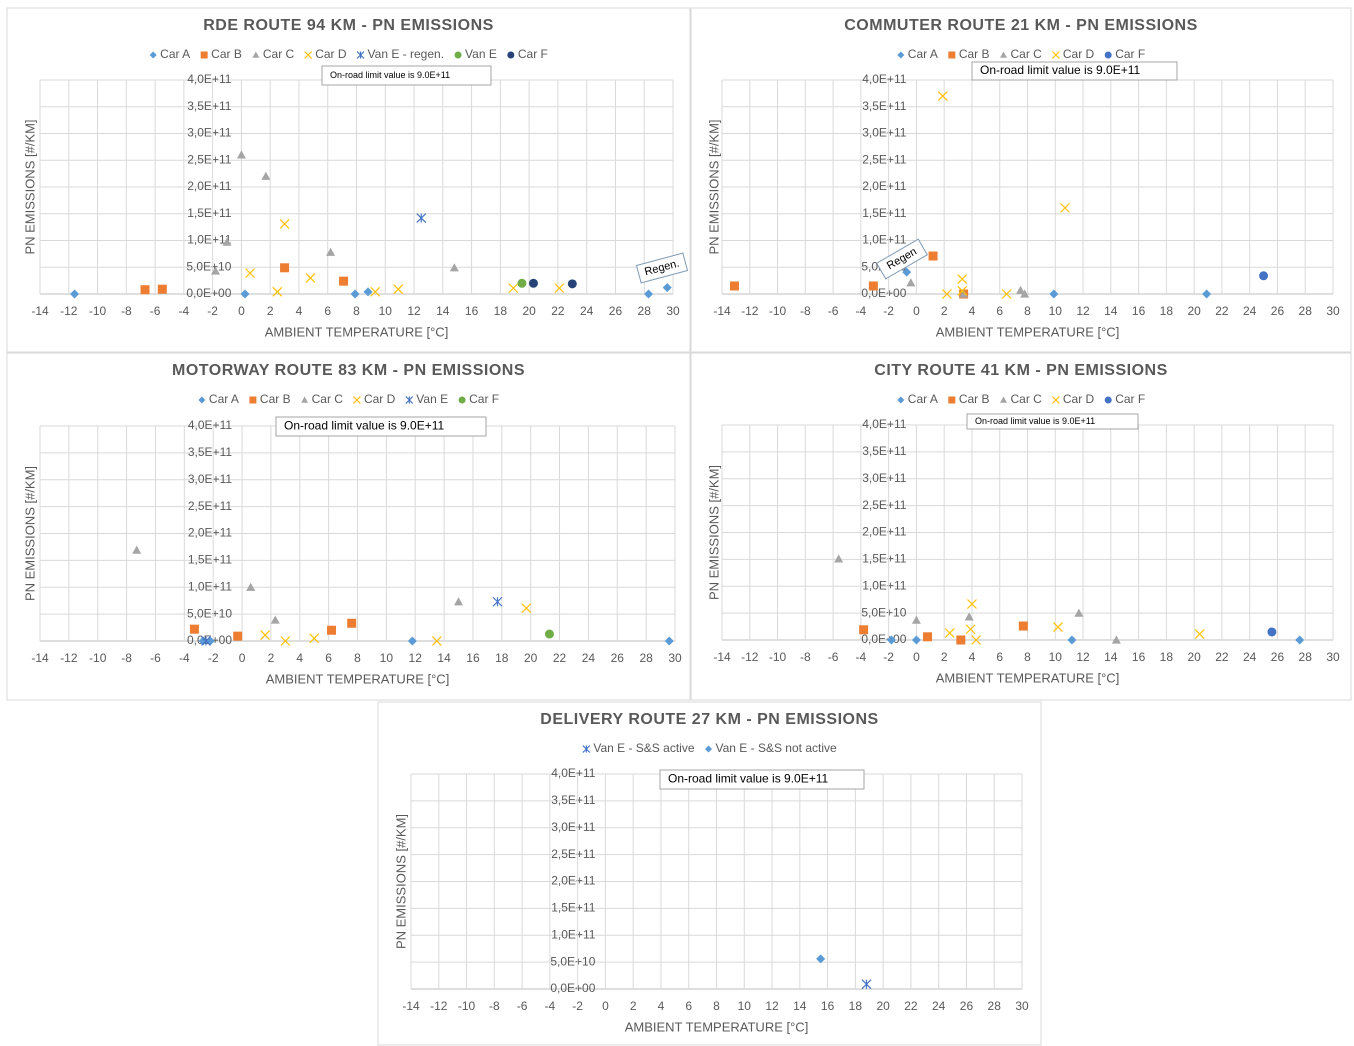 The width and height of the screenshot is (1354, 1046). I want to click on chart-title: COMMUTER ROUTE 21 KM - PN EMISSIONS, so click(1021, 25).